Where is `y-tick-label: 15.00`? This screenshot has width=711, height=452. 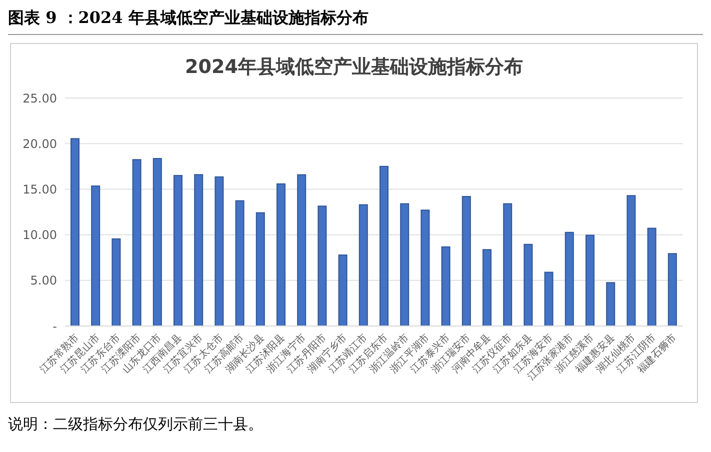 y-tick-label: 15.00 is located at coordinates (39, 189).